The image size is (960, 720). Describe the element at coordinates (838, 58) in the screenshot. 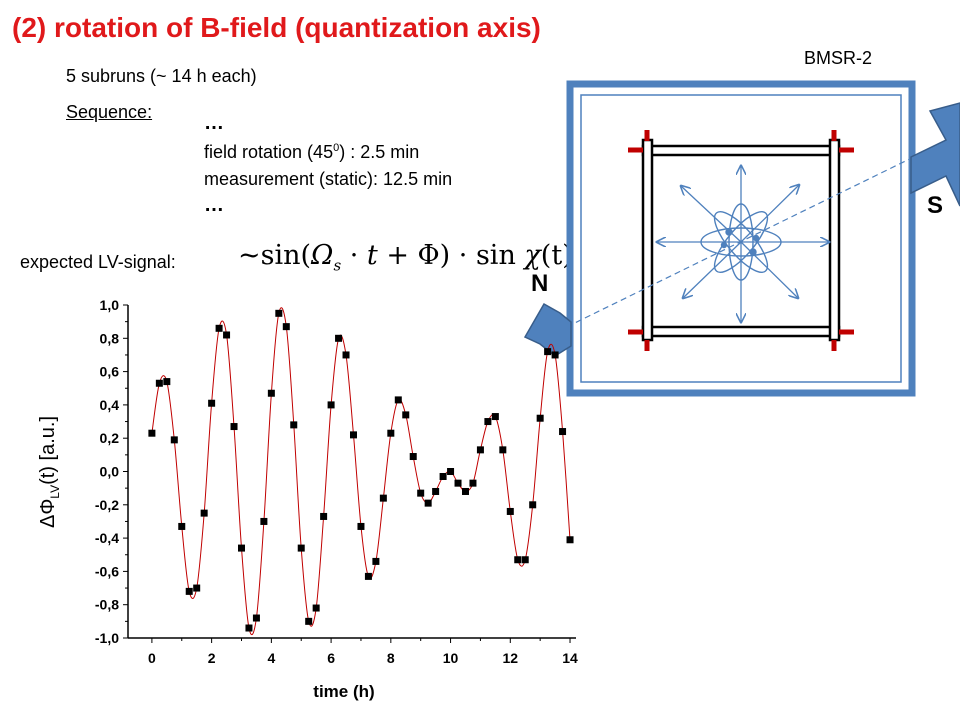

I see `shield-label: BMSR-2` at that location.